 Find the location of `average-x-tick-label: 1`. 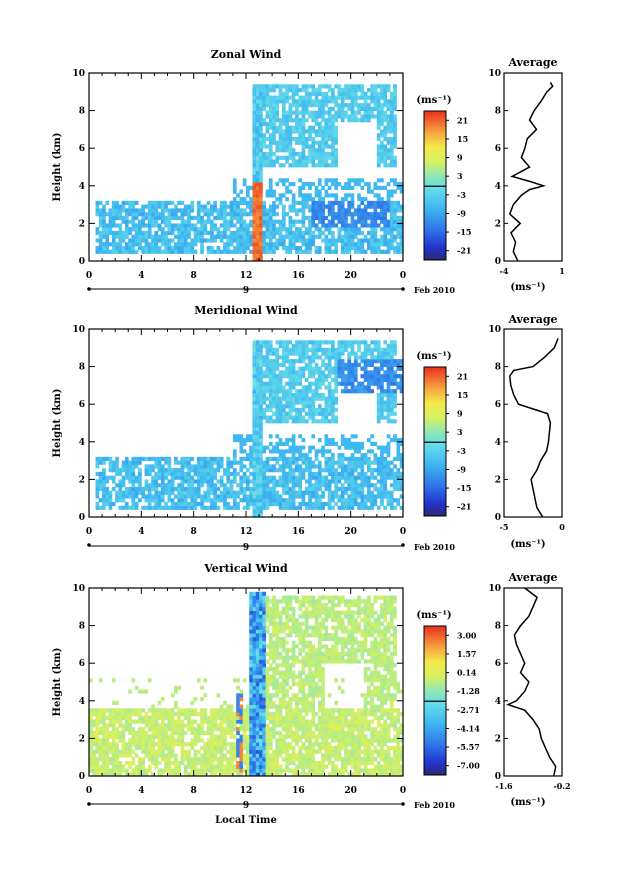

average-x-tick-label: 1 is located at coordinates (562, 271).